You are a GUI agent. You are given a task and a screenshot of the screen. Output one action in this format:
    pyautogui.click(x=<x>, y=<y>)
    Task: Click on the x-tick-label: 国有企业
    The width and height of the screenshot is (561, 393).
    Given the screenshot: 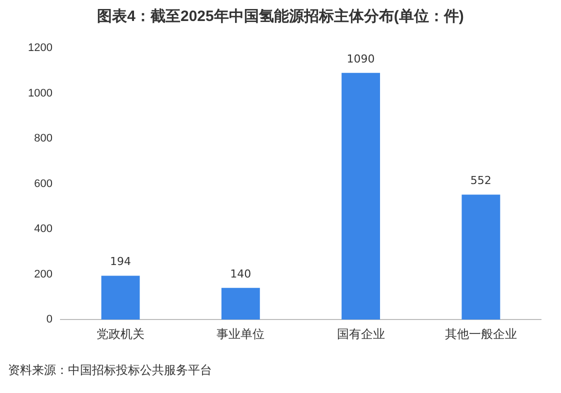 What is the action you would take?
    pyautogui.click(x=360, y=334)
    